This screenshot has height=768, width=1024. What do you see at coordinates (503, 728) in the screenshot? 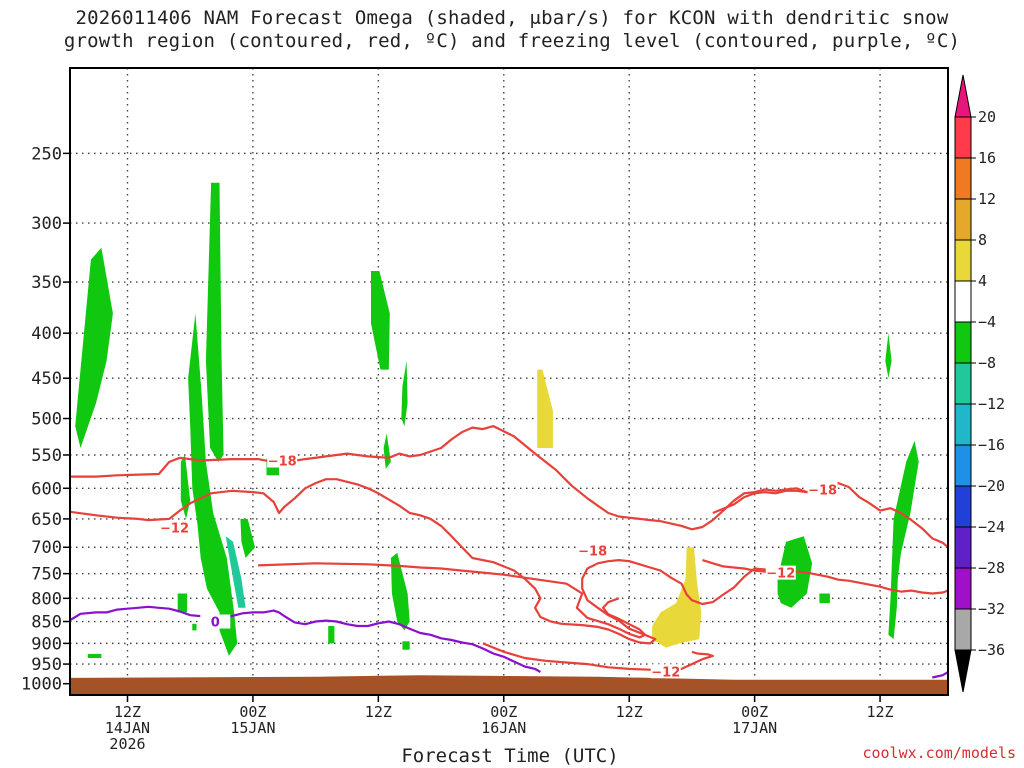
I see `x-tick-label-48-2: 16JAN` at bounding box center [503, 728].